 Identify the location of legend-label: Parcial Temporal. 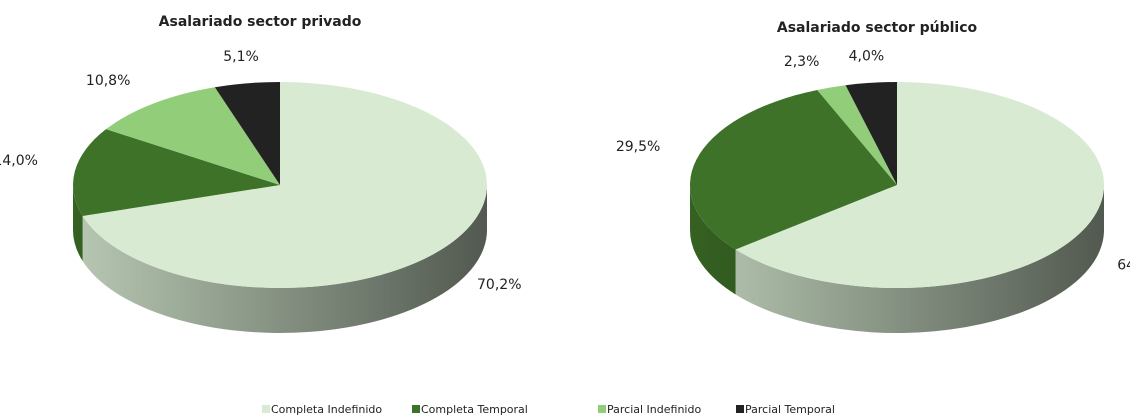
(790, 409).